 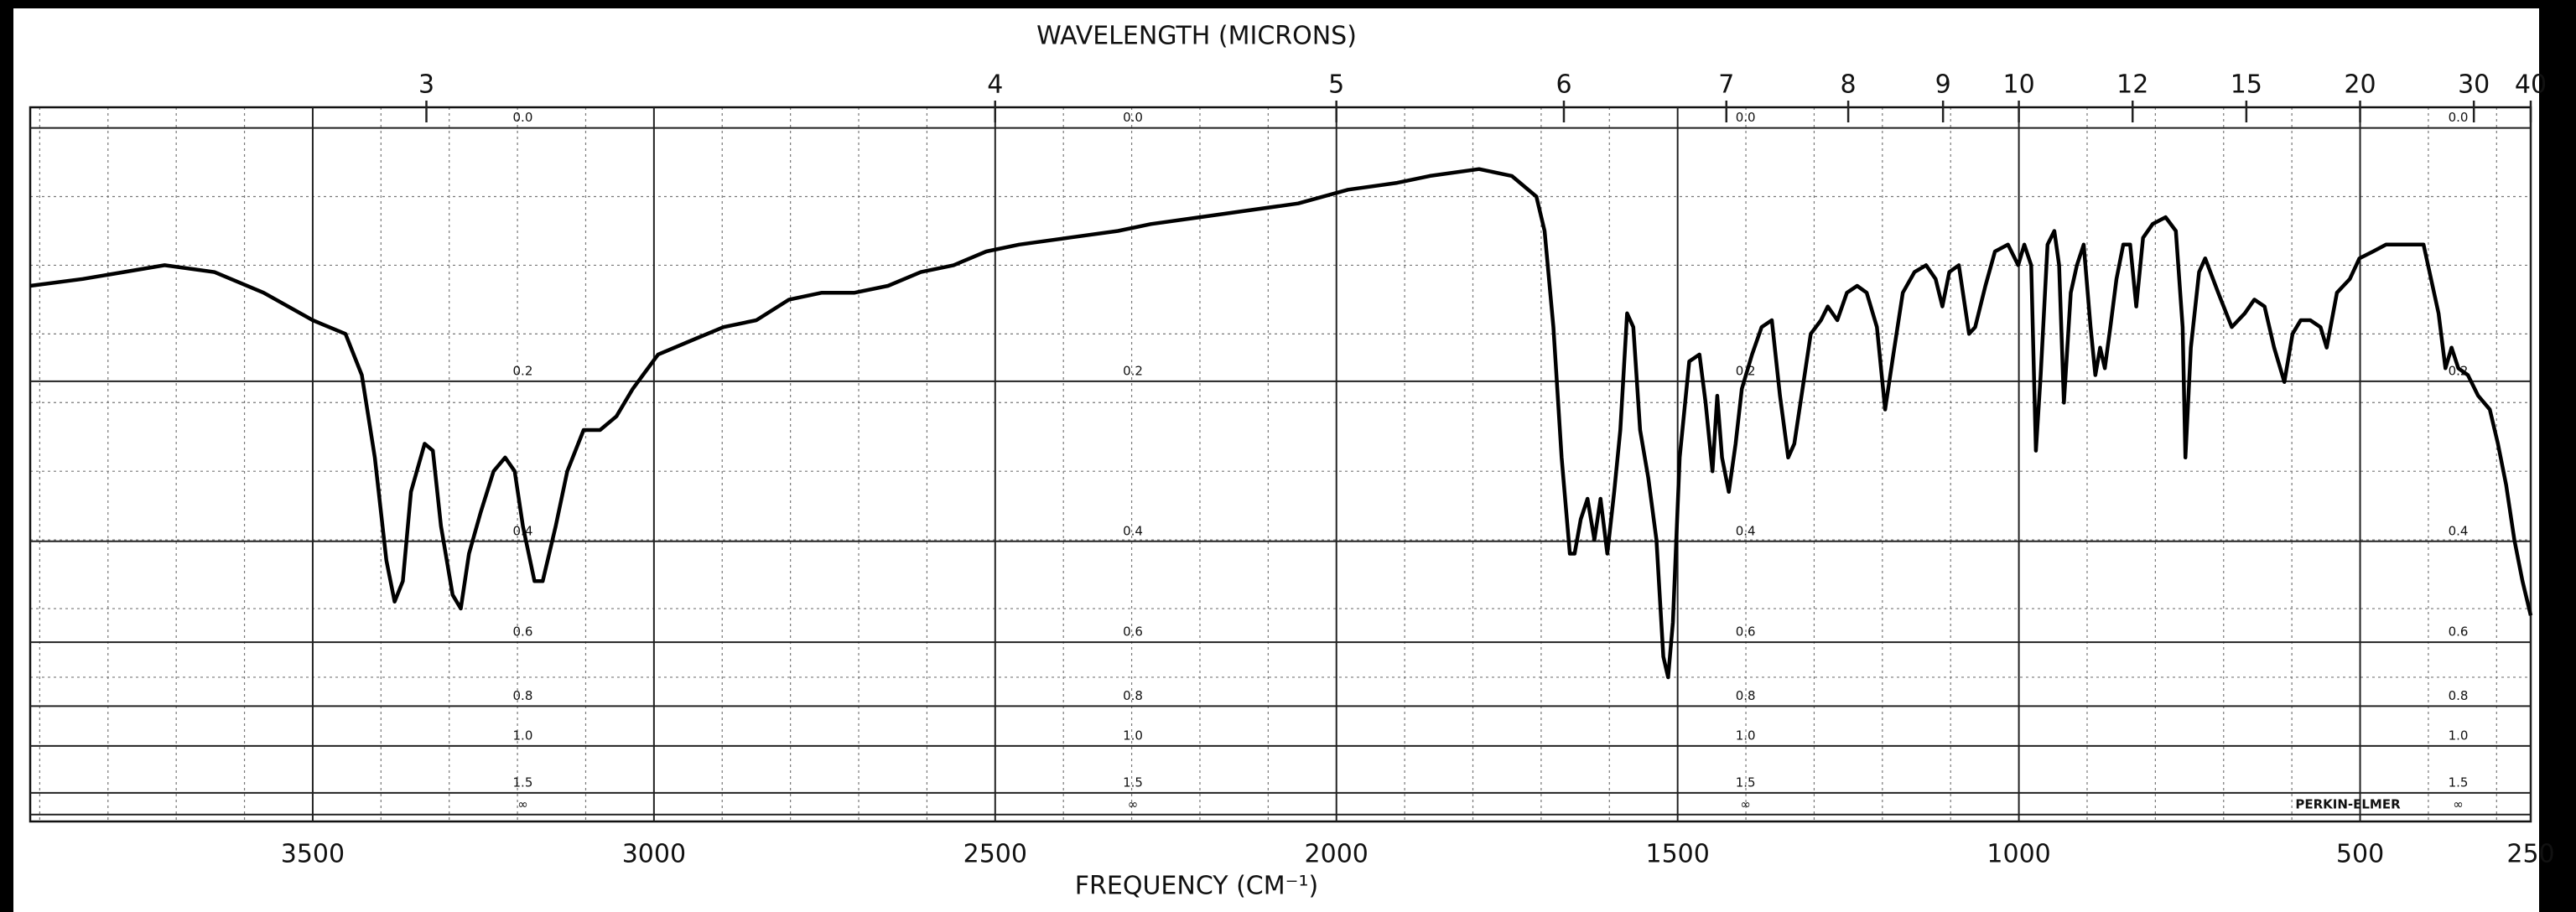 I want to click on x2-tick-label: 10, so click(x=2018, y=85).